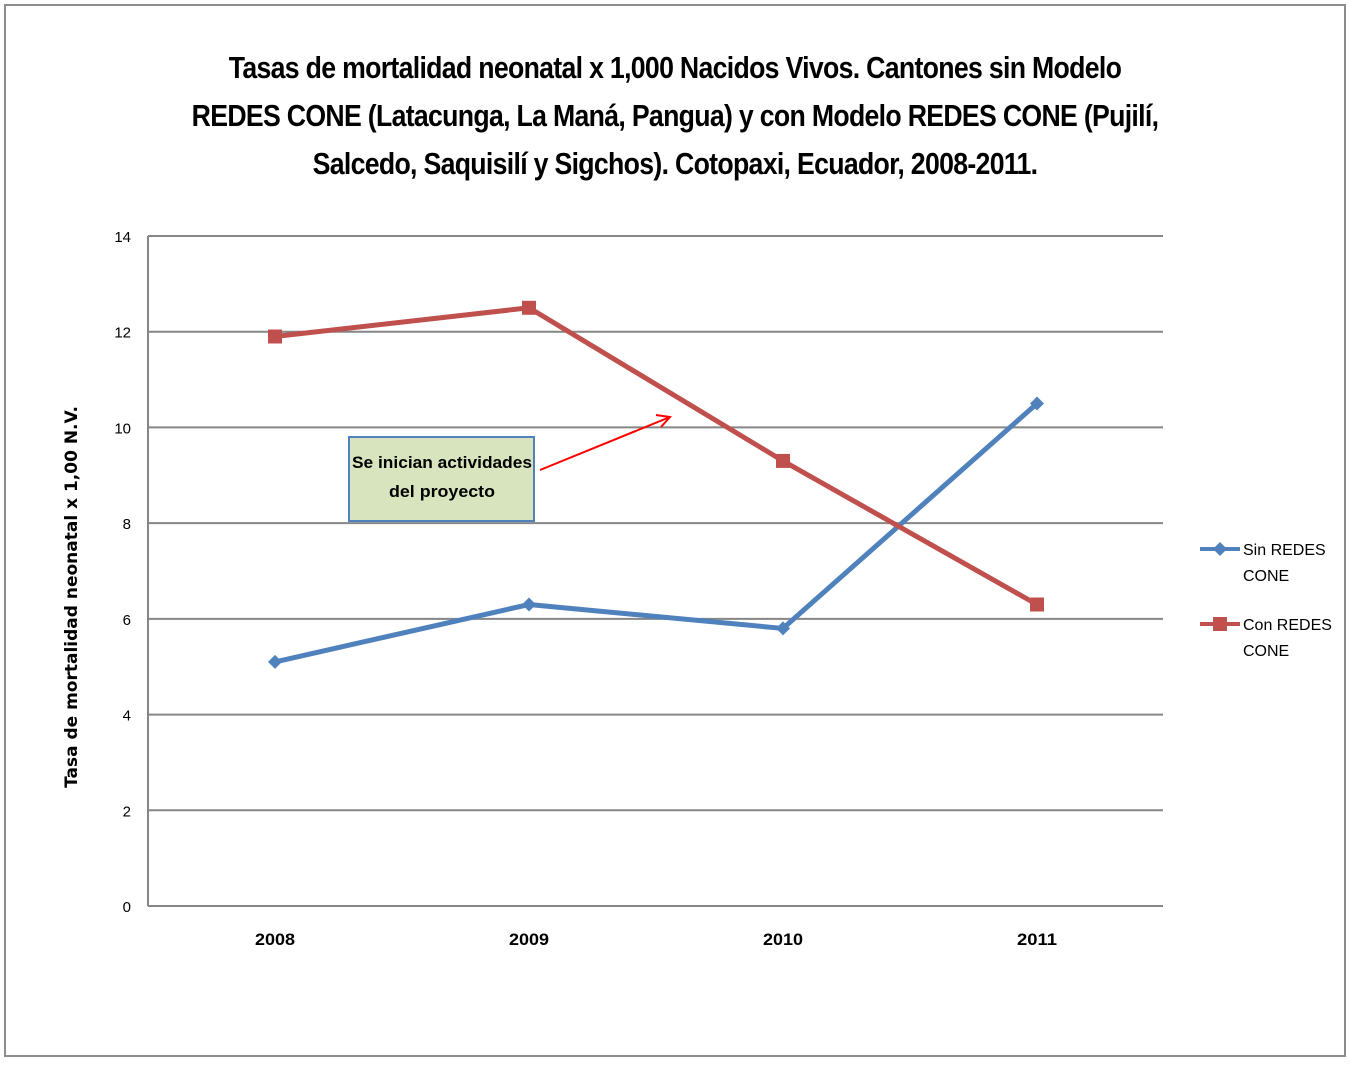 The height and width of the screenshot is (1065, 1350). I want to click on y-tick-label: 0, so click(127, 907).